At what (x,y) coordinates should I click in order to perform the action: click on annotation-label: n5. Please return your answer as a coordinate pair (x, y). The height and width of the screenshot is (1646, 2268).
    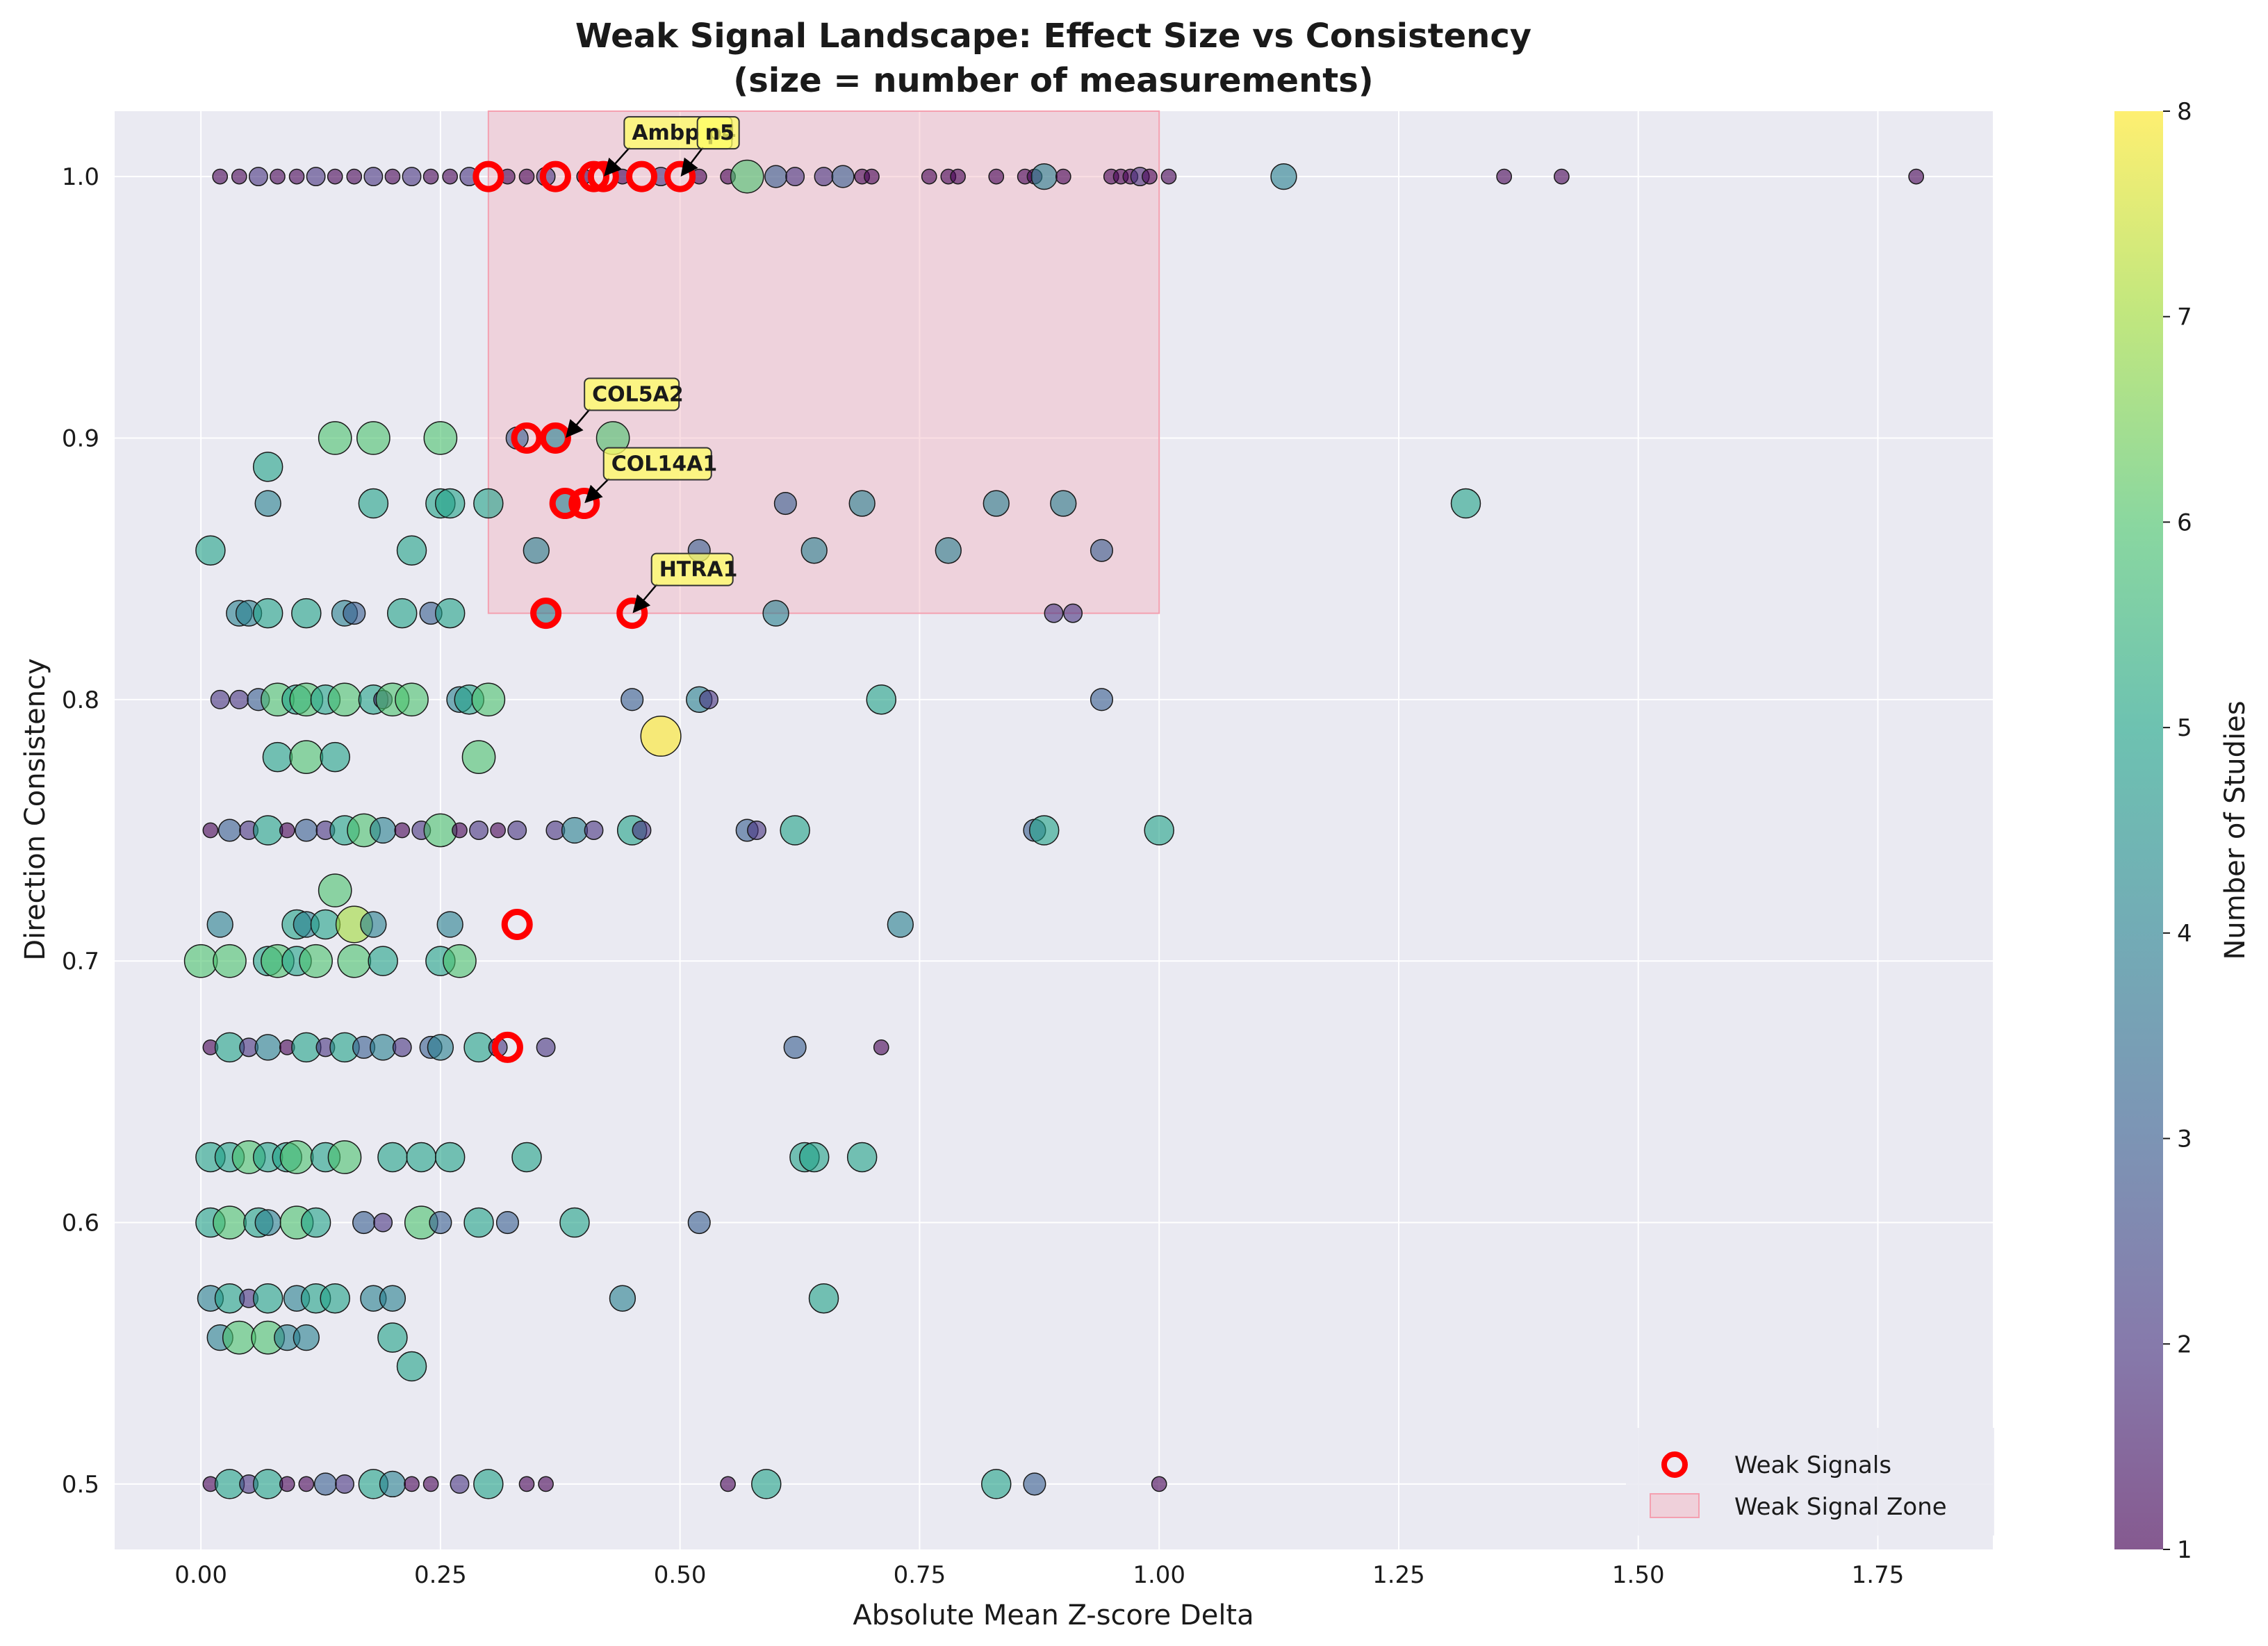
    Looking at the image, I should click on (719, 133).